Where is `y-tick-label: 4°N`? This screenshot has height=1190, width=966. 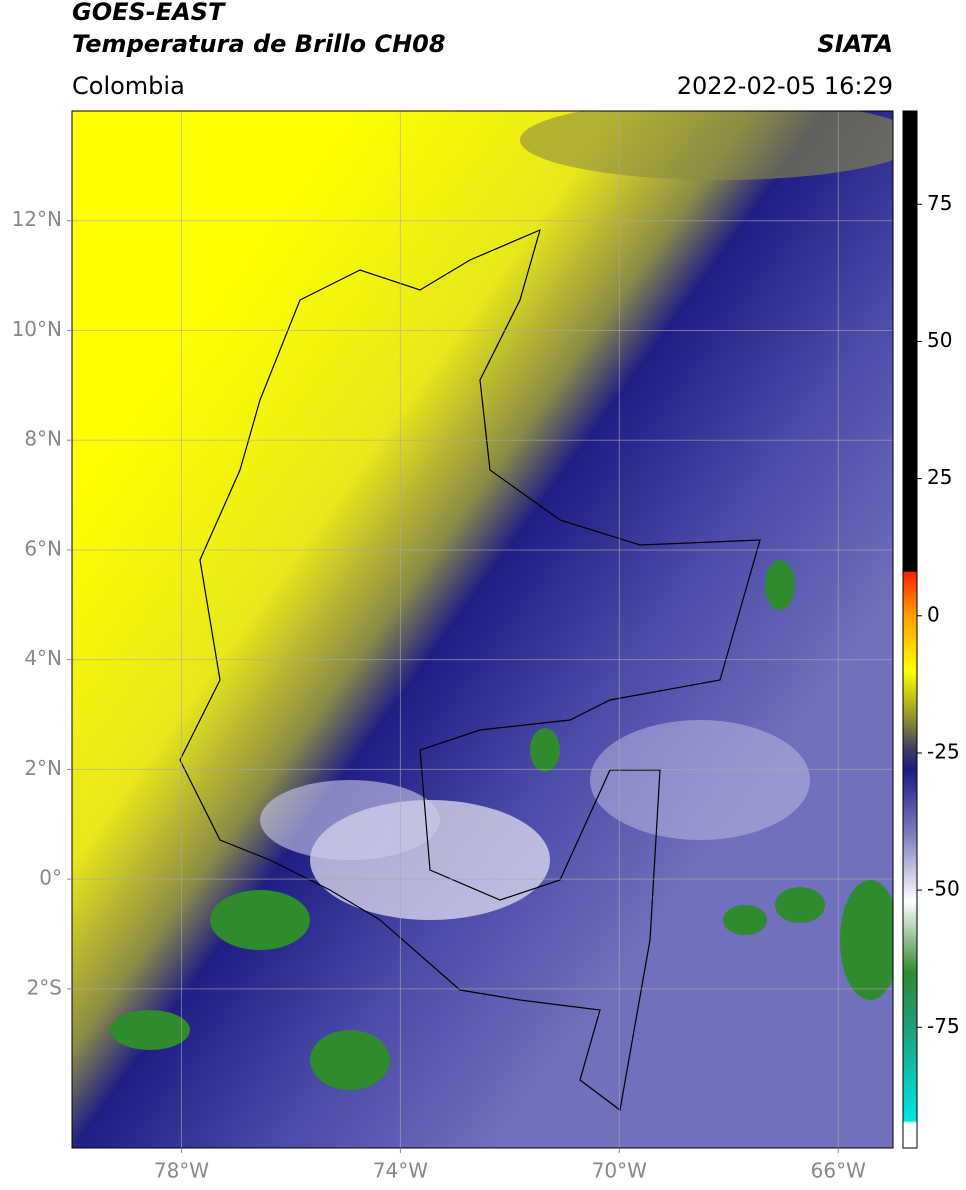 y-tick-label: 4°N is located at coordinates (43, 658).